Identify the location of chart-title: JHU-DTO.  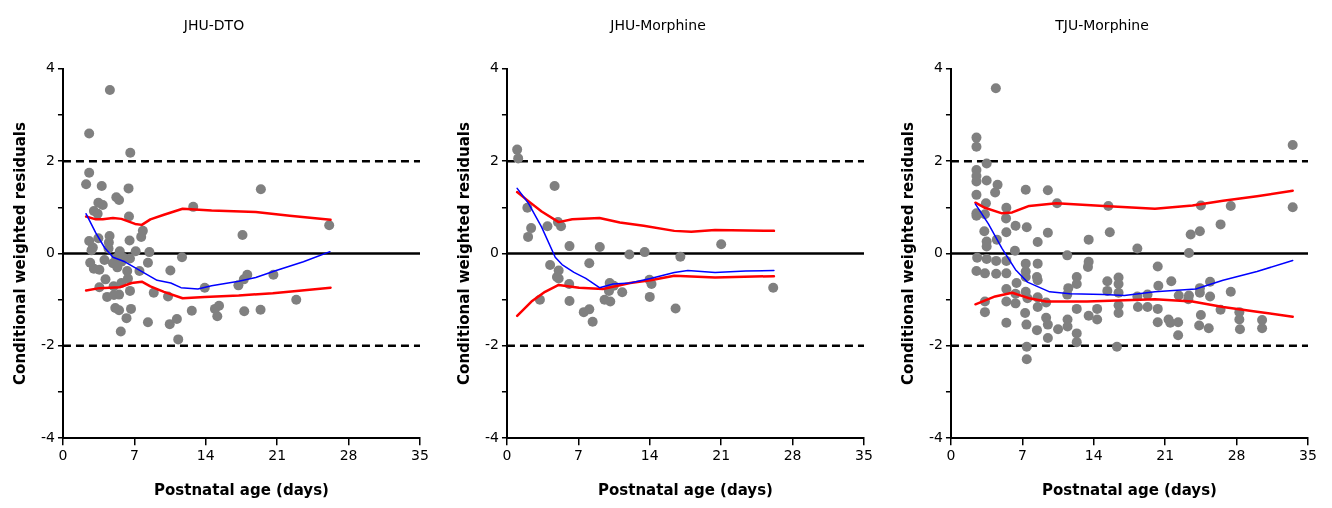
(213, 25).